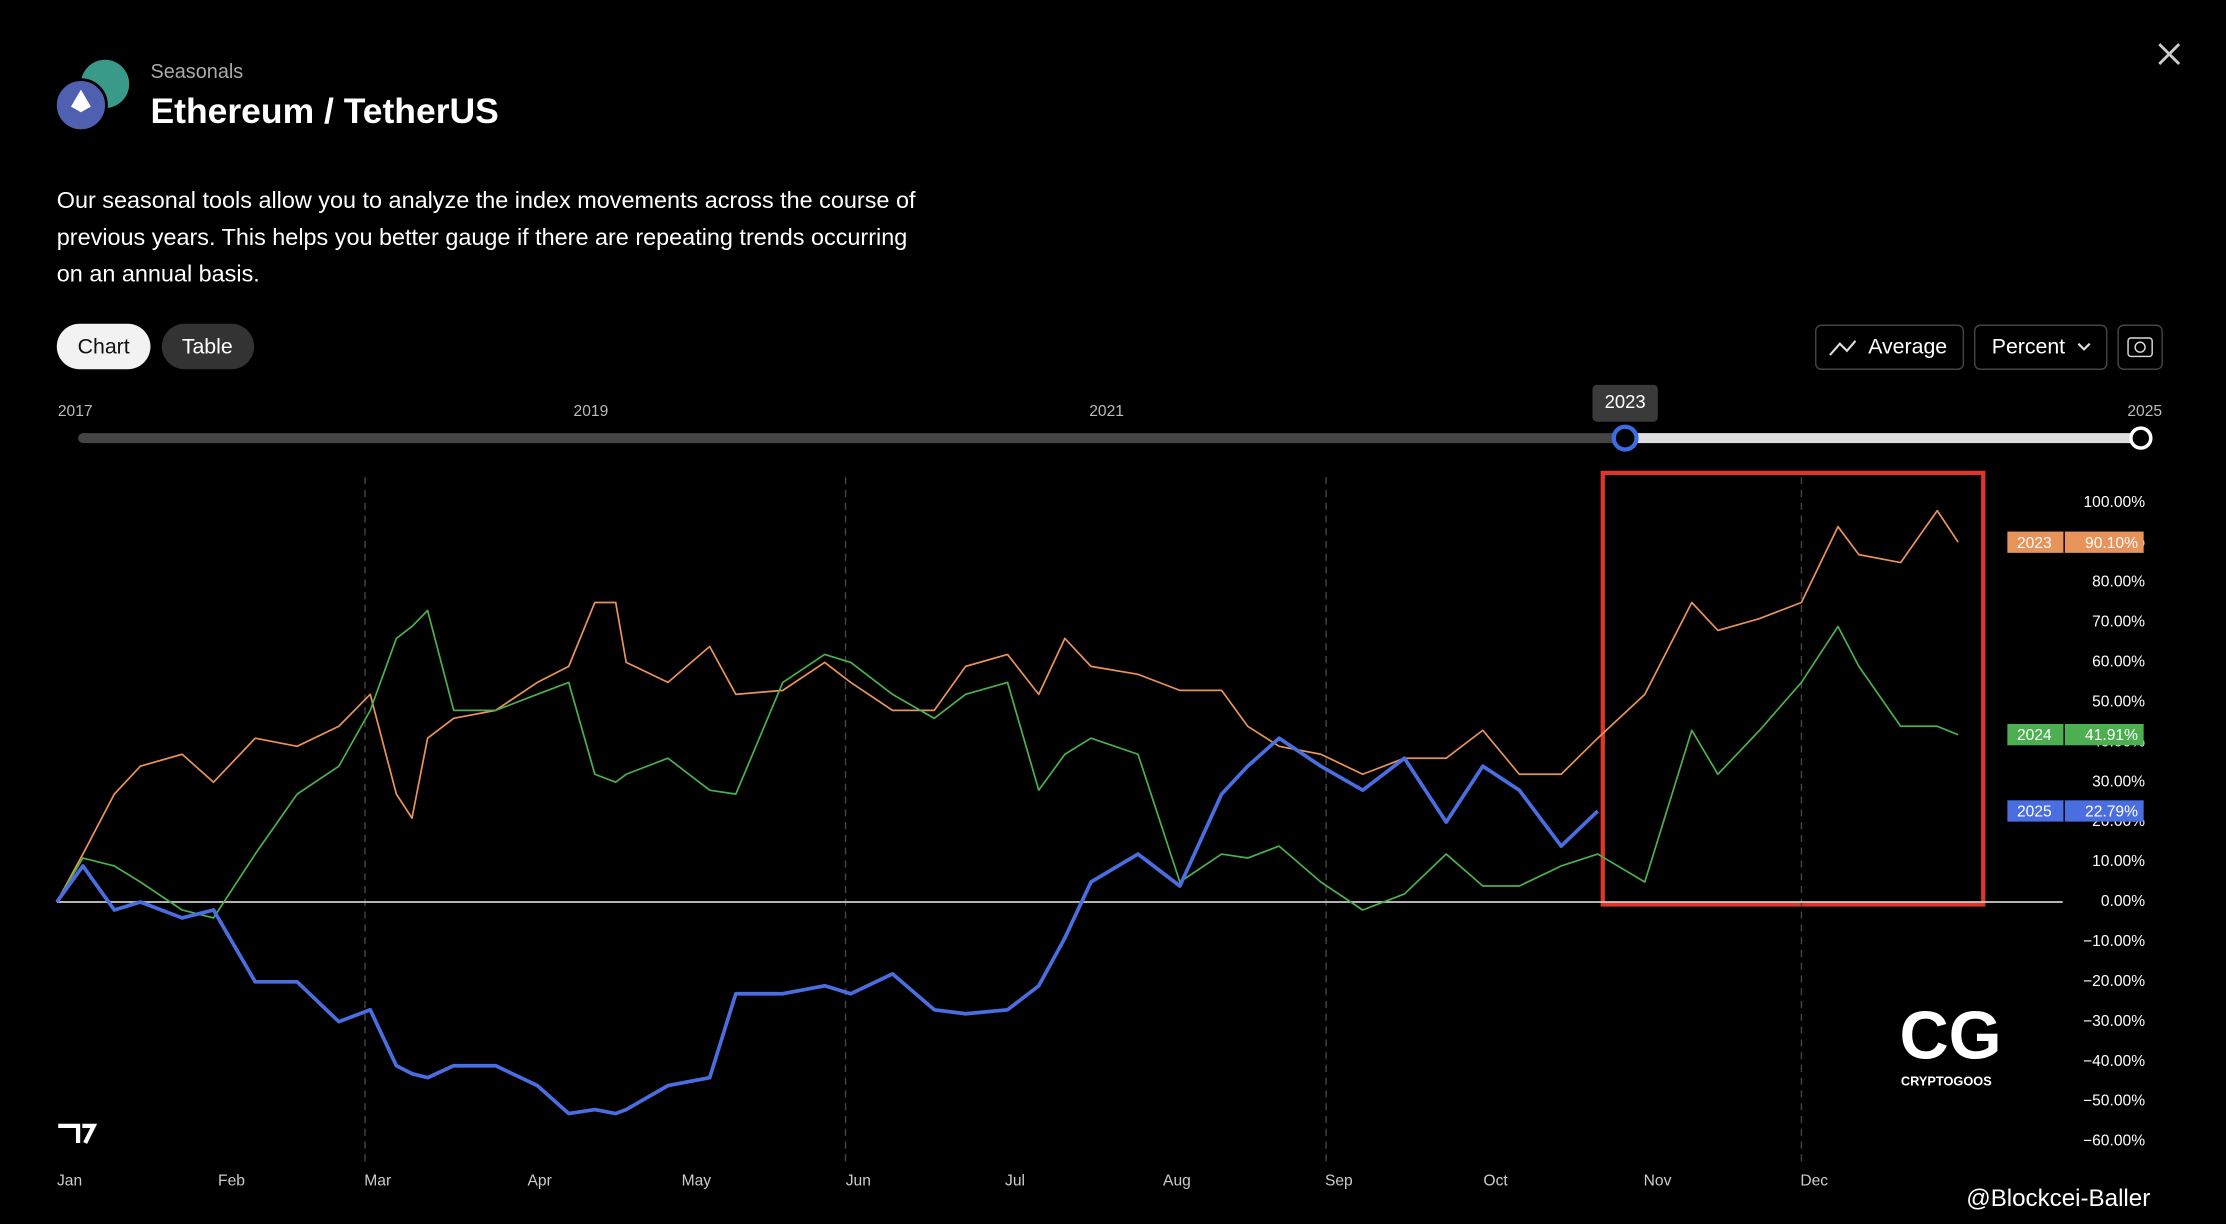 This screenshot has height=1224, width=2226. Describe the element at coordinates (2111, 543) in the screenshot. I see `end-value-label: 90.10%` at that location.